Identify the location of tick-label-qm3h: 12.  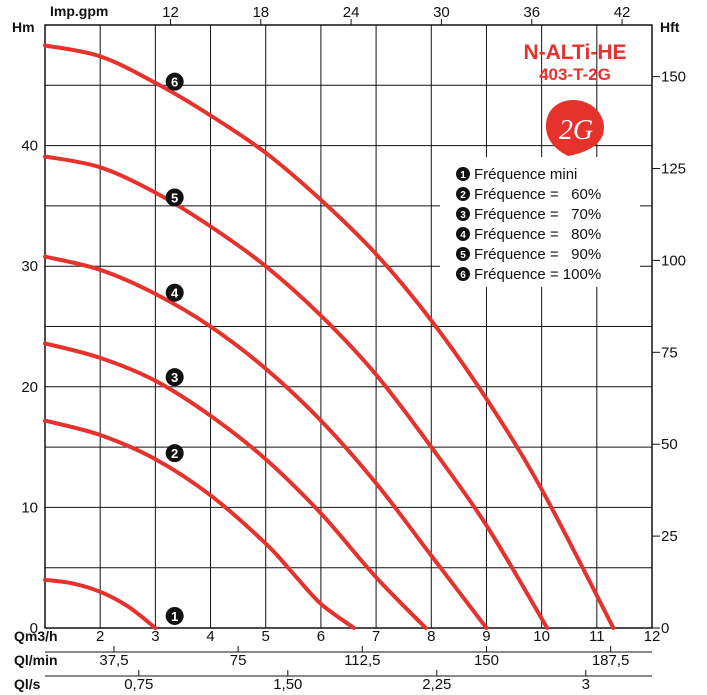
(652, 636).